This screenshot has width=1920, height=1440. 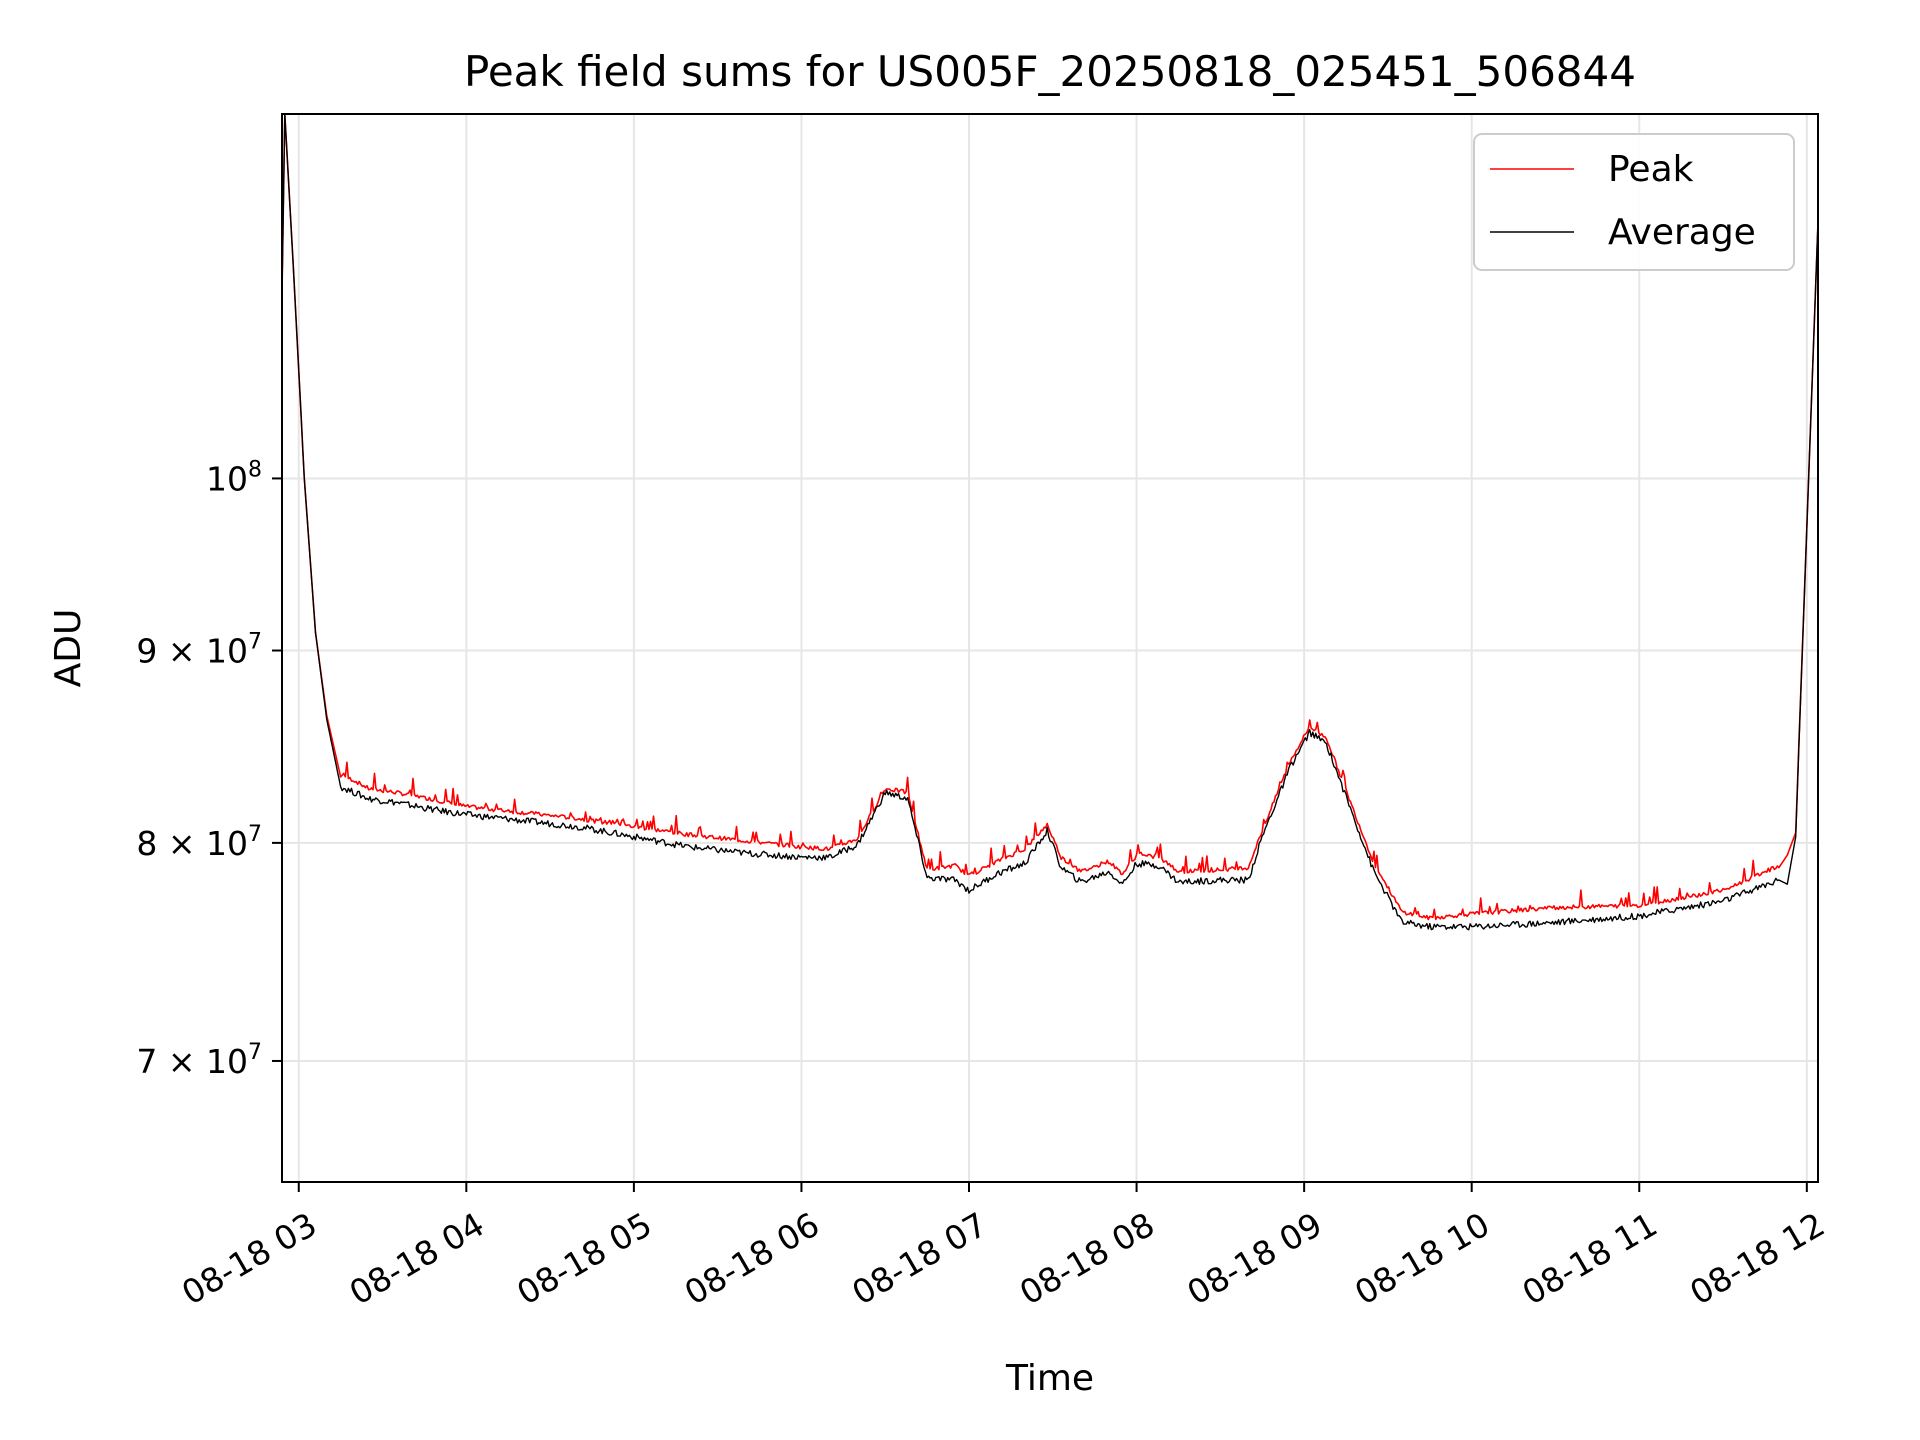 What do you see at coordinates (68, 648) in the screenshot?
I see `y-axis-label: ADU` at bounding box center [68, 648].